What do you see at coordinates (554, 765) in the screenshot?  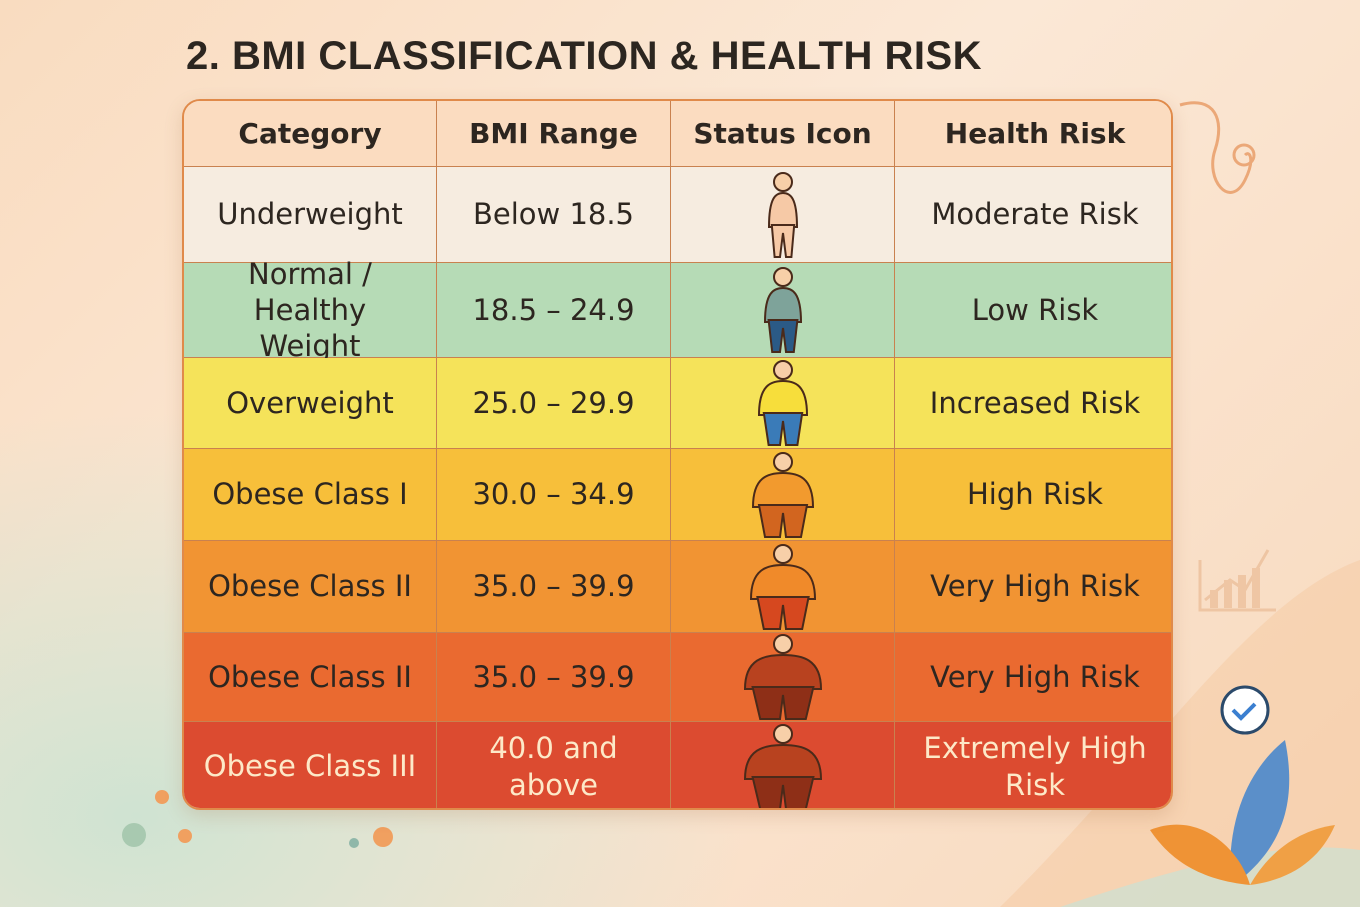 I see `bmi-range-cell: 40.0 and above` at bounding box center [554, 765].